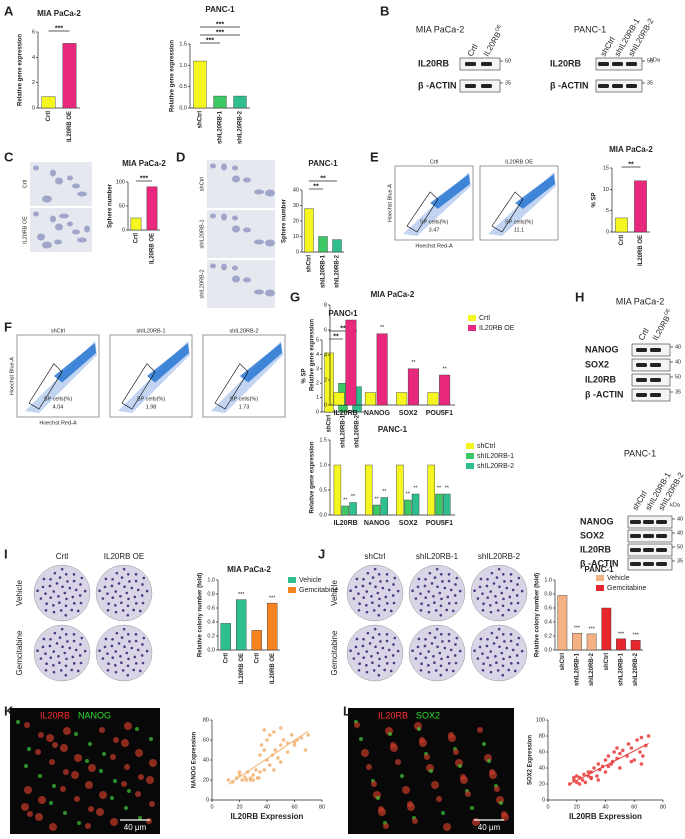 This screenshot has width=685, height=839. I want to click on y-axis-label: Relative colony number (fold), so click(201, 615).